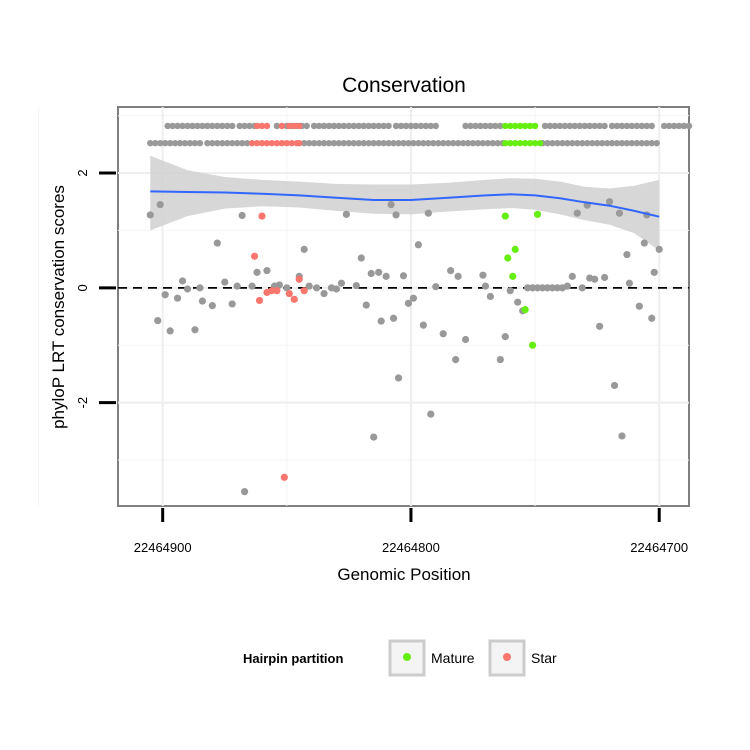 The height and width of the screenshot is (750, 750). What do you see at coordinates (404, 85) in the screenshot?
I see `chart-title: Conservation` at bounding box center [404, 85].